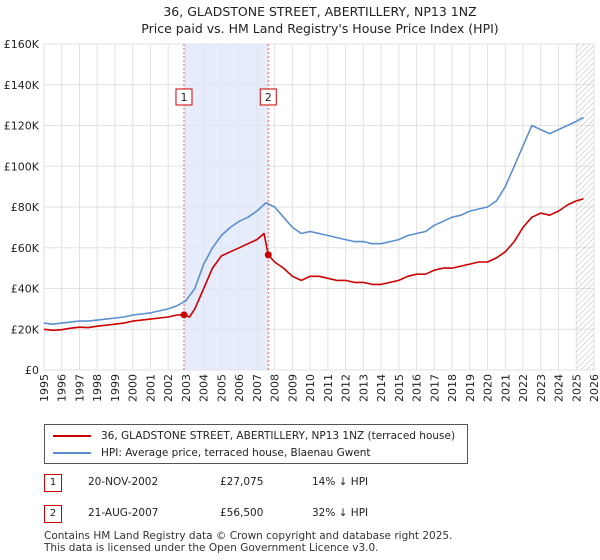 The image size is (600, 560). Describe the element at coordinates (25, 248) in the screenshot. I see `y-tick-label: £60K` at that location.